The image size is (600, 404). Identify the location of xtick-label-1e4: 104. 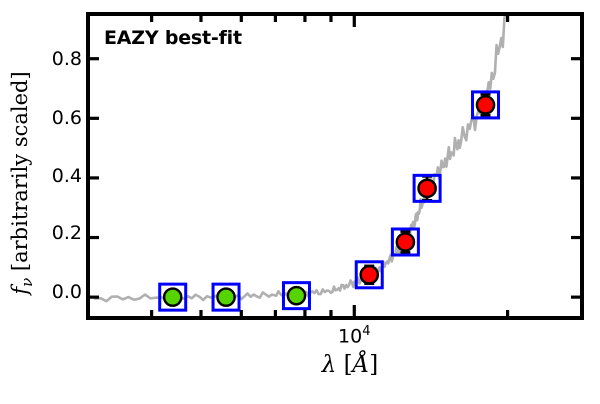
(354, 336).